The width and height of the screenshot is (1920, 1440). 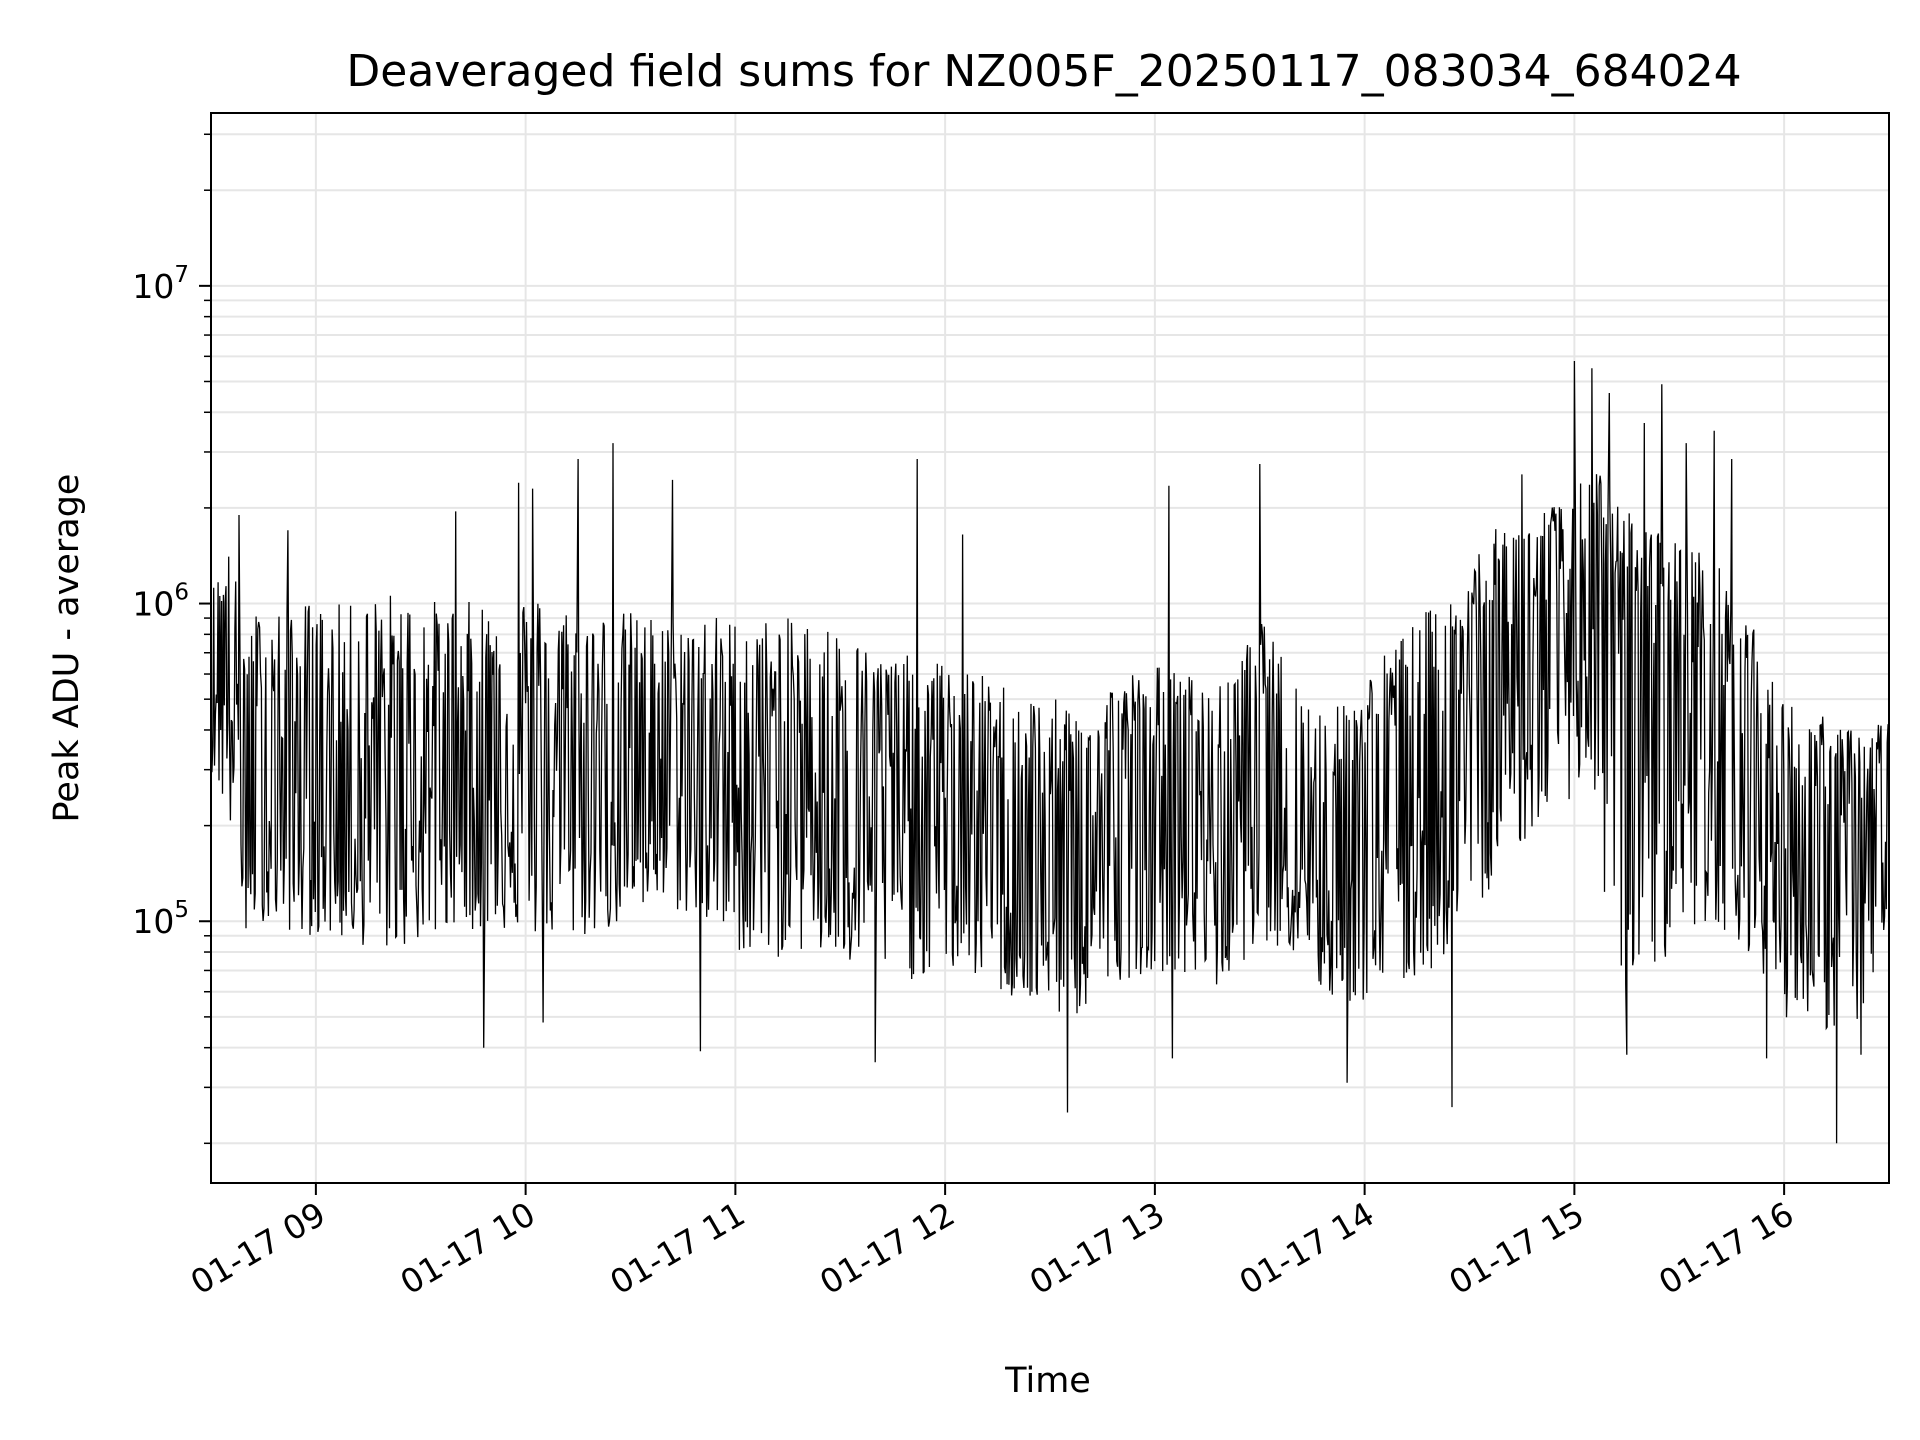 What do you see at coordinates (171, 639) in the screenshot?
I see `y-axis-ticks: 10⁵ 10⁶ 10⁷` at bounding box center [171, 639].